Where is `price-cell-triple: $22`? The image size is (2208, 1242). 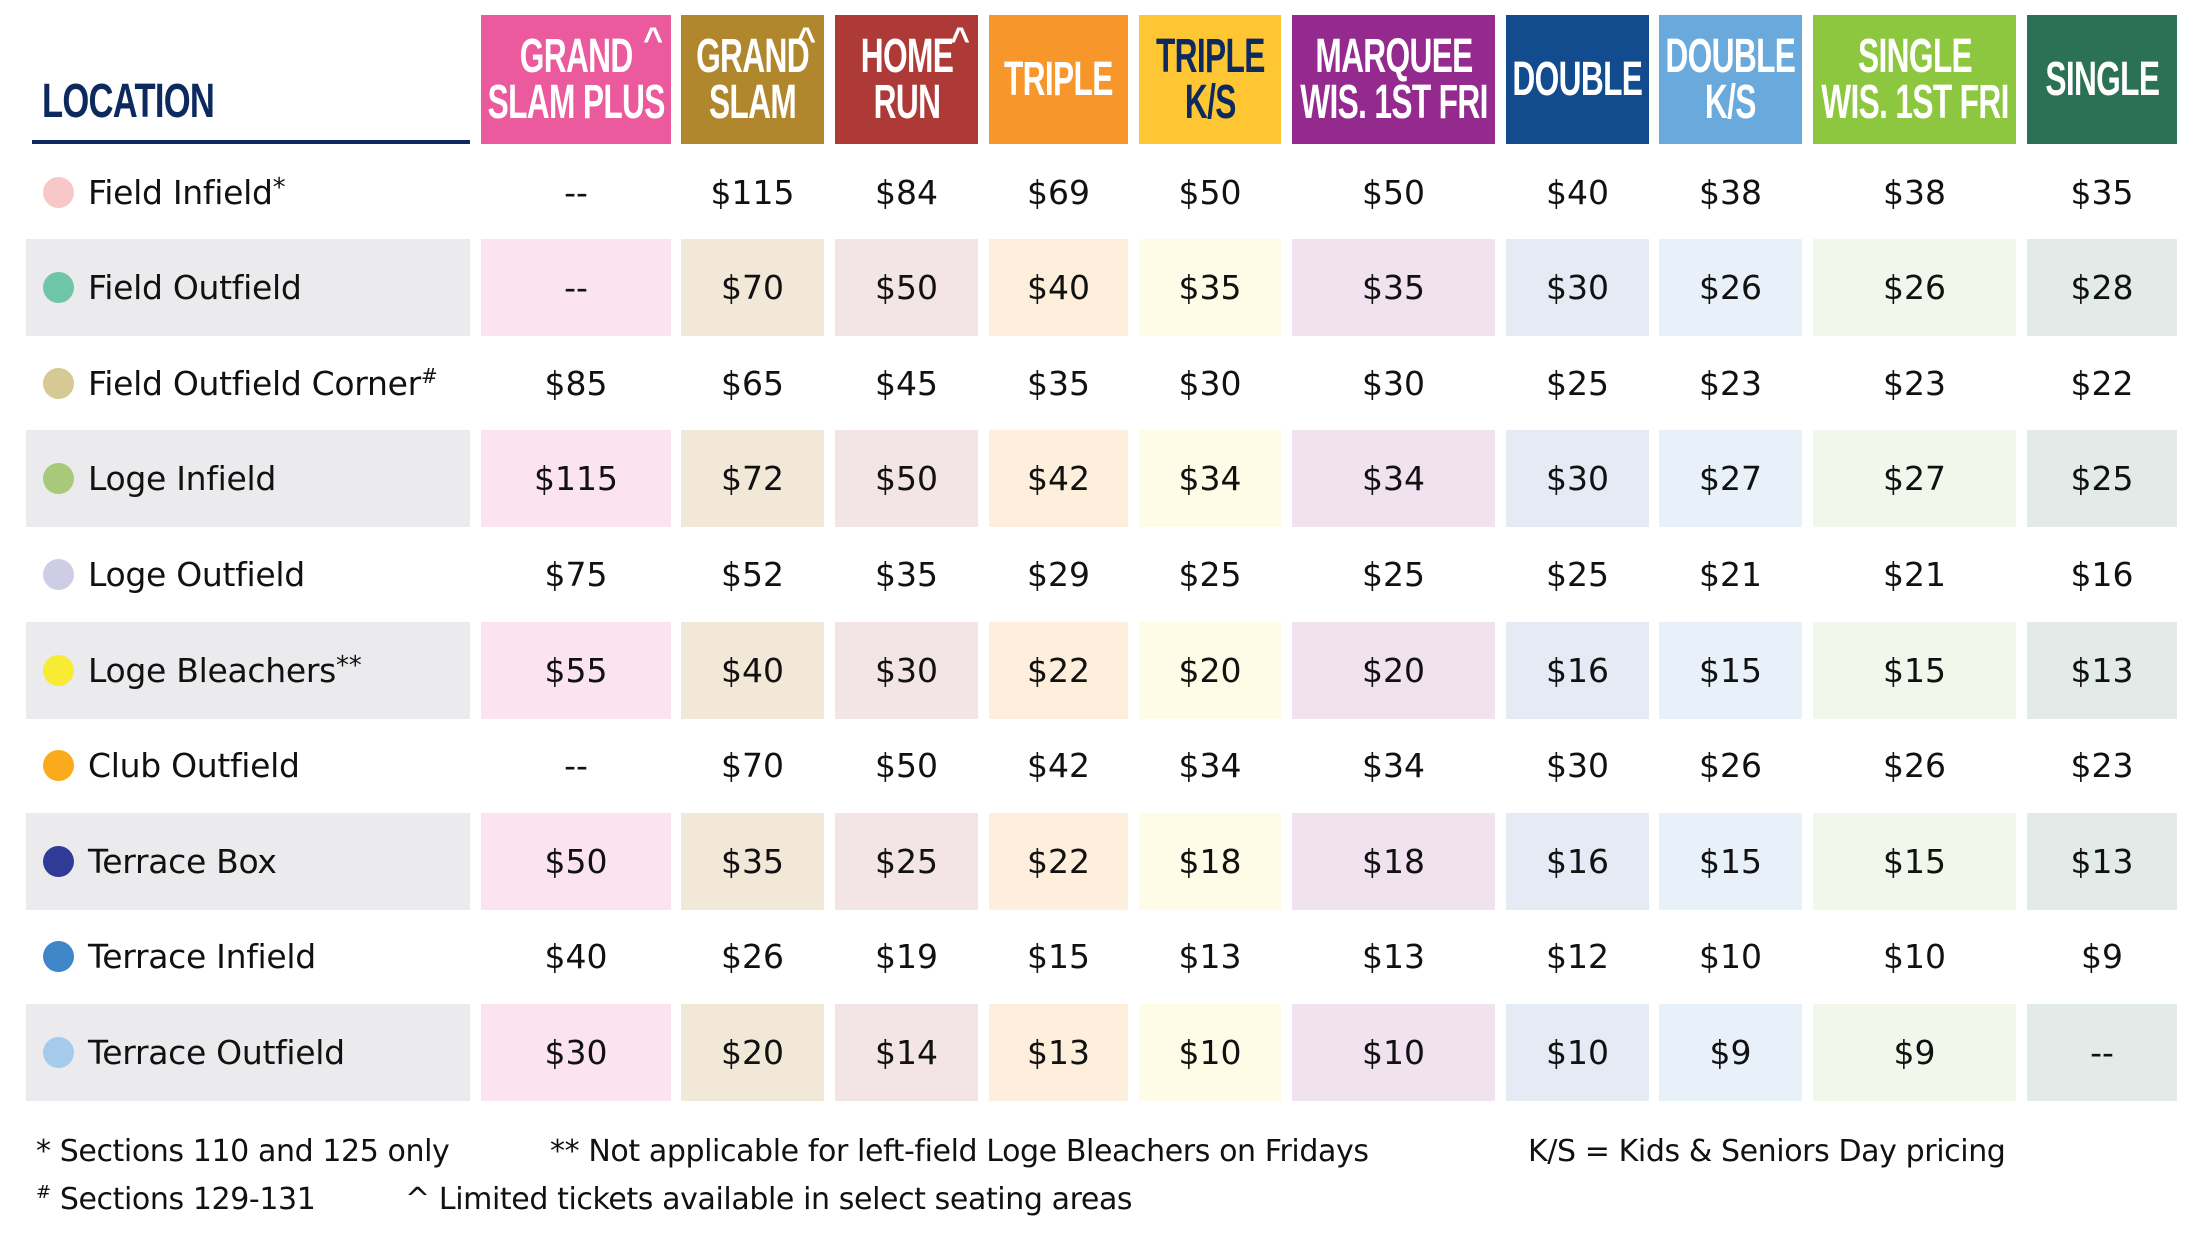 price-cell-triple: $22 is located at coordinates (1058, 861).